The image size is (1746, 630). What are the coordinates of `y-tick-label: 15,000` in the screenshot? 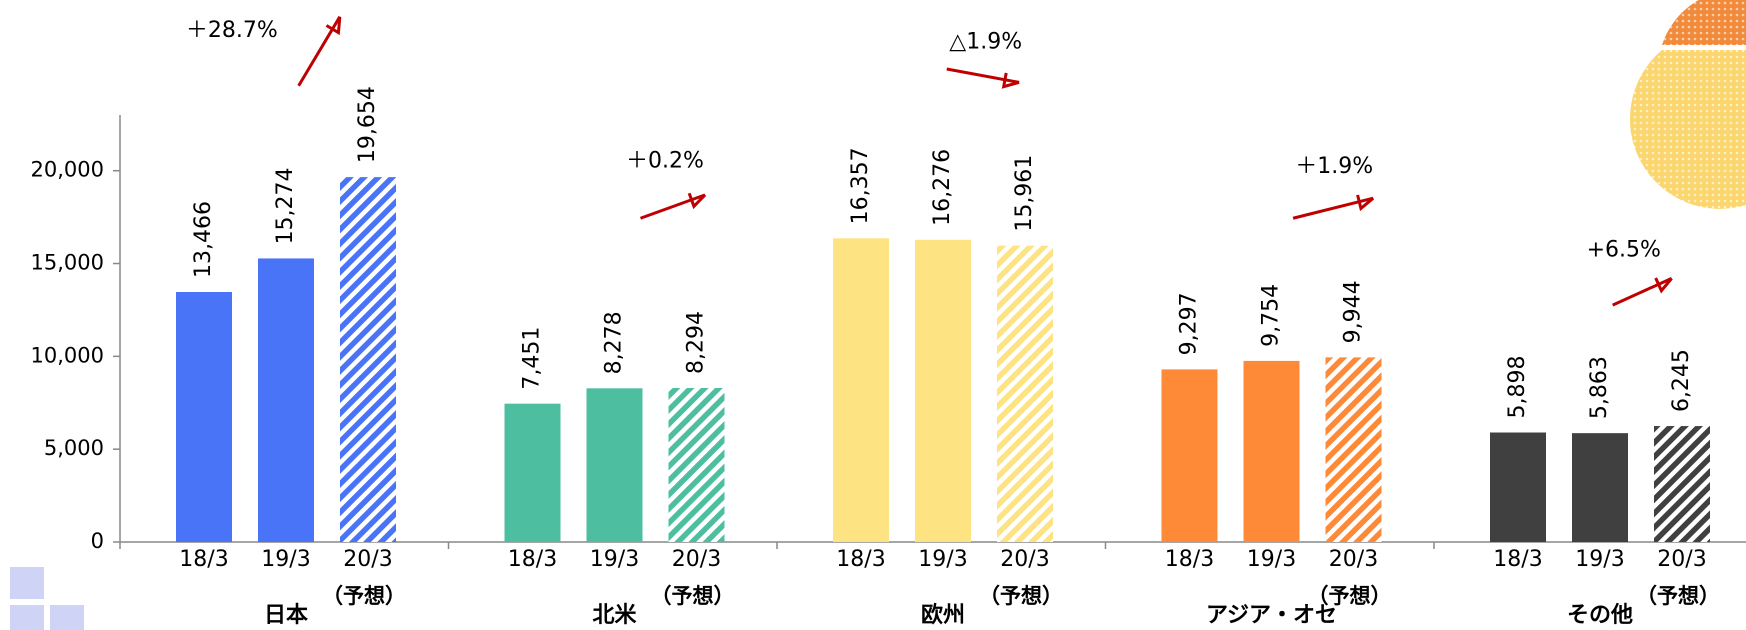 It's located at (67, 263).